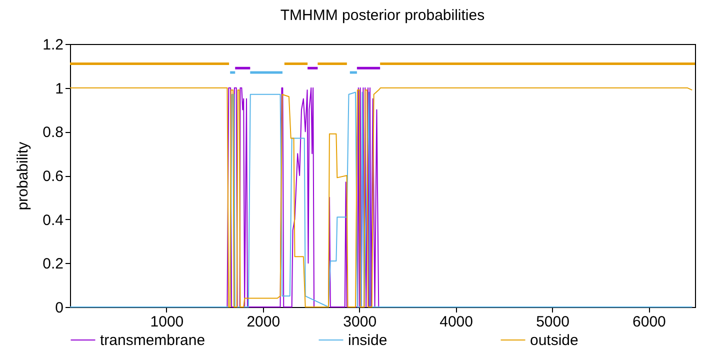 This screenshot has width=720, height=352. I want to click on x-tick-label: 2000, so click(263, 322).